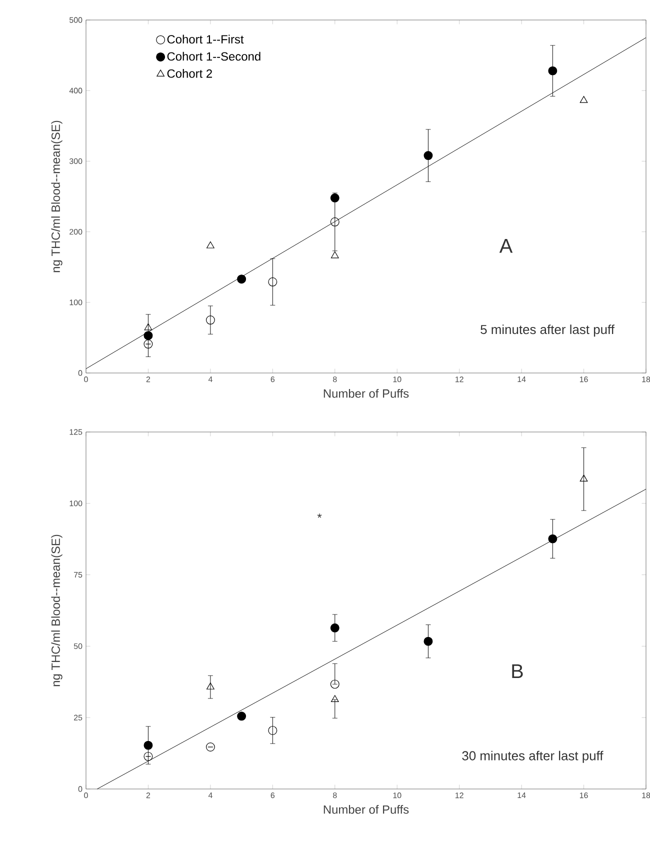 The height and width of the screenshot is (841, 650). Describe the element at coordinates (506, 246) in the screenshot. I see `annotation: A` at that location.